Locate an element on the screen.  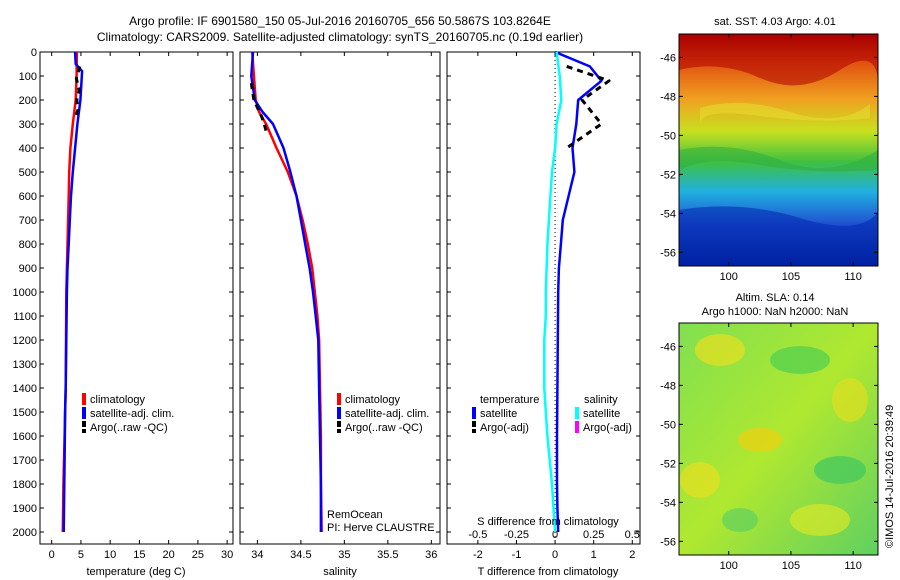
s-difference-label: S difference from climatology is located at coordinates (548, 522).